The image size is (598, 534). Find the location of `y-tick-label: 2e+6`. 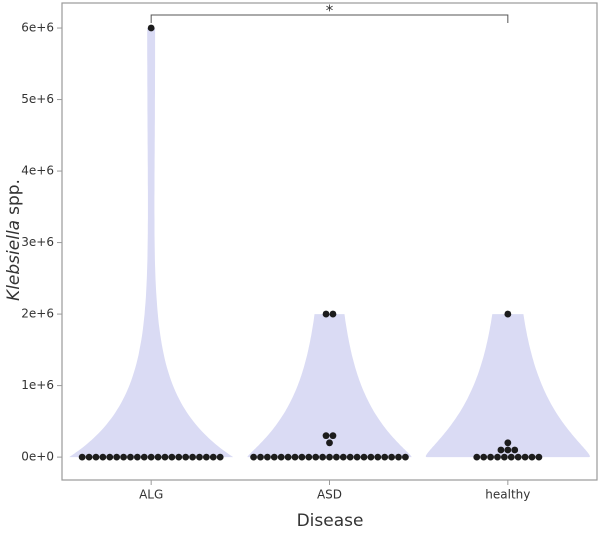

y-tick-label: 2e+6 is located at coordinates (37, 314).